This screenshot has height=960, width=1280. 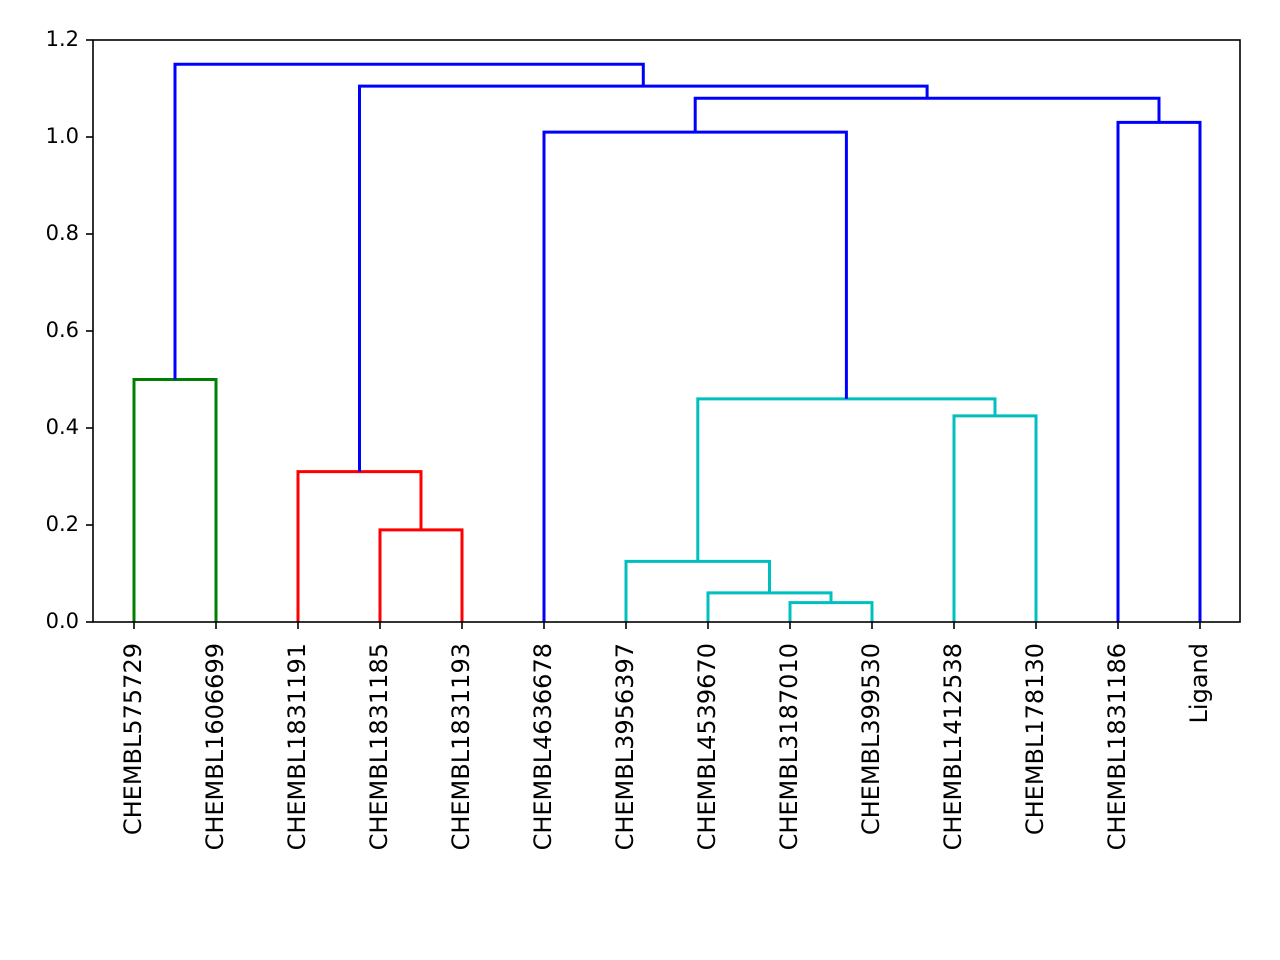 What do you see at coordinates (461, 746) in the screenshot?
I see `leaf-label: CHEMBL1831193` at bounding box center [461, 746].